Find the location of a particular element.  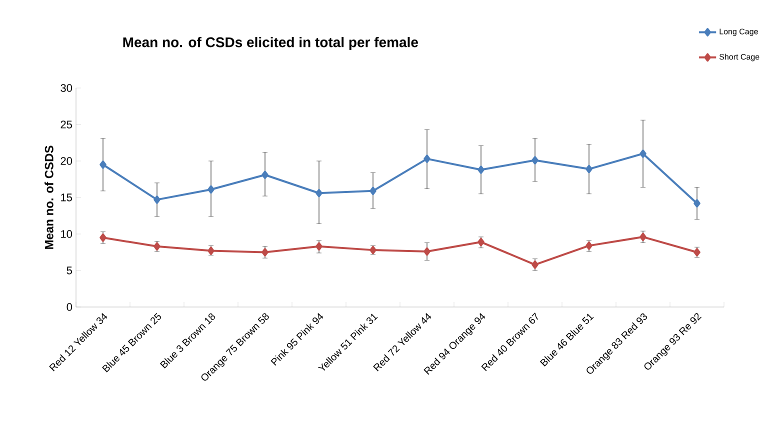

y-axis-title: Mean no. of CSDS is located at coordinates (49, 197).